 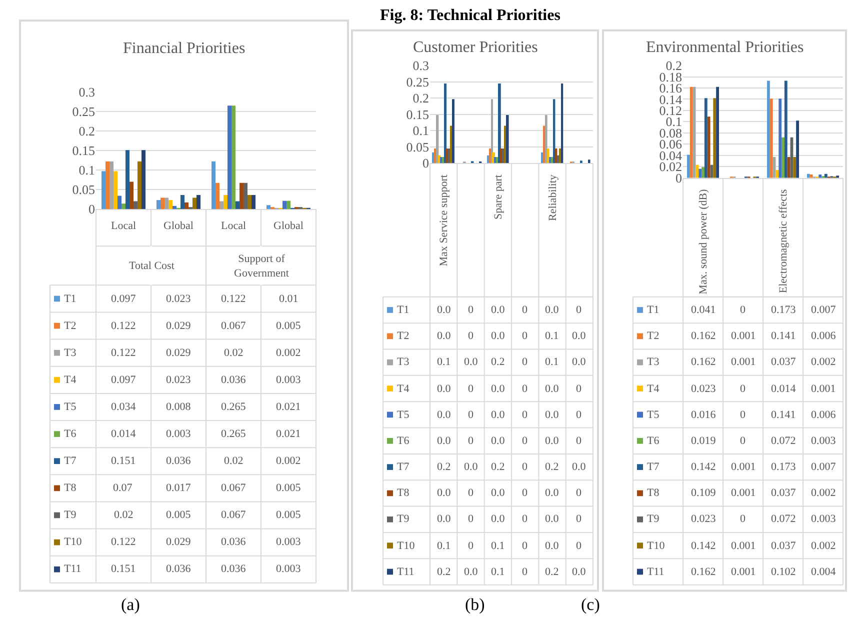 I want to click on legend-label: T2, so click(x=403, y=336).